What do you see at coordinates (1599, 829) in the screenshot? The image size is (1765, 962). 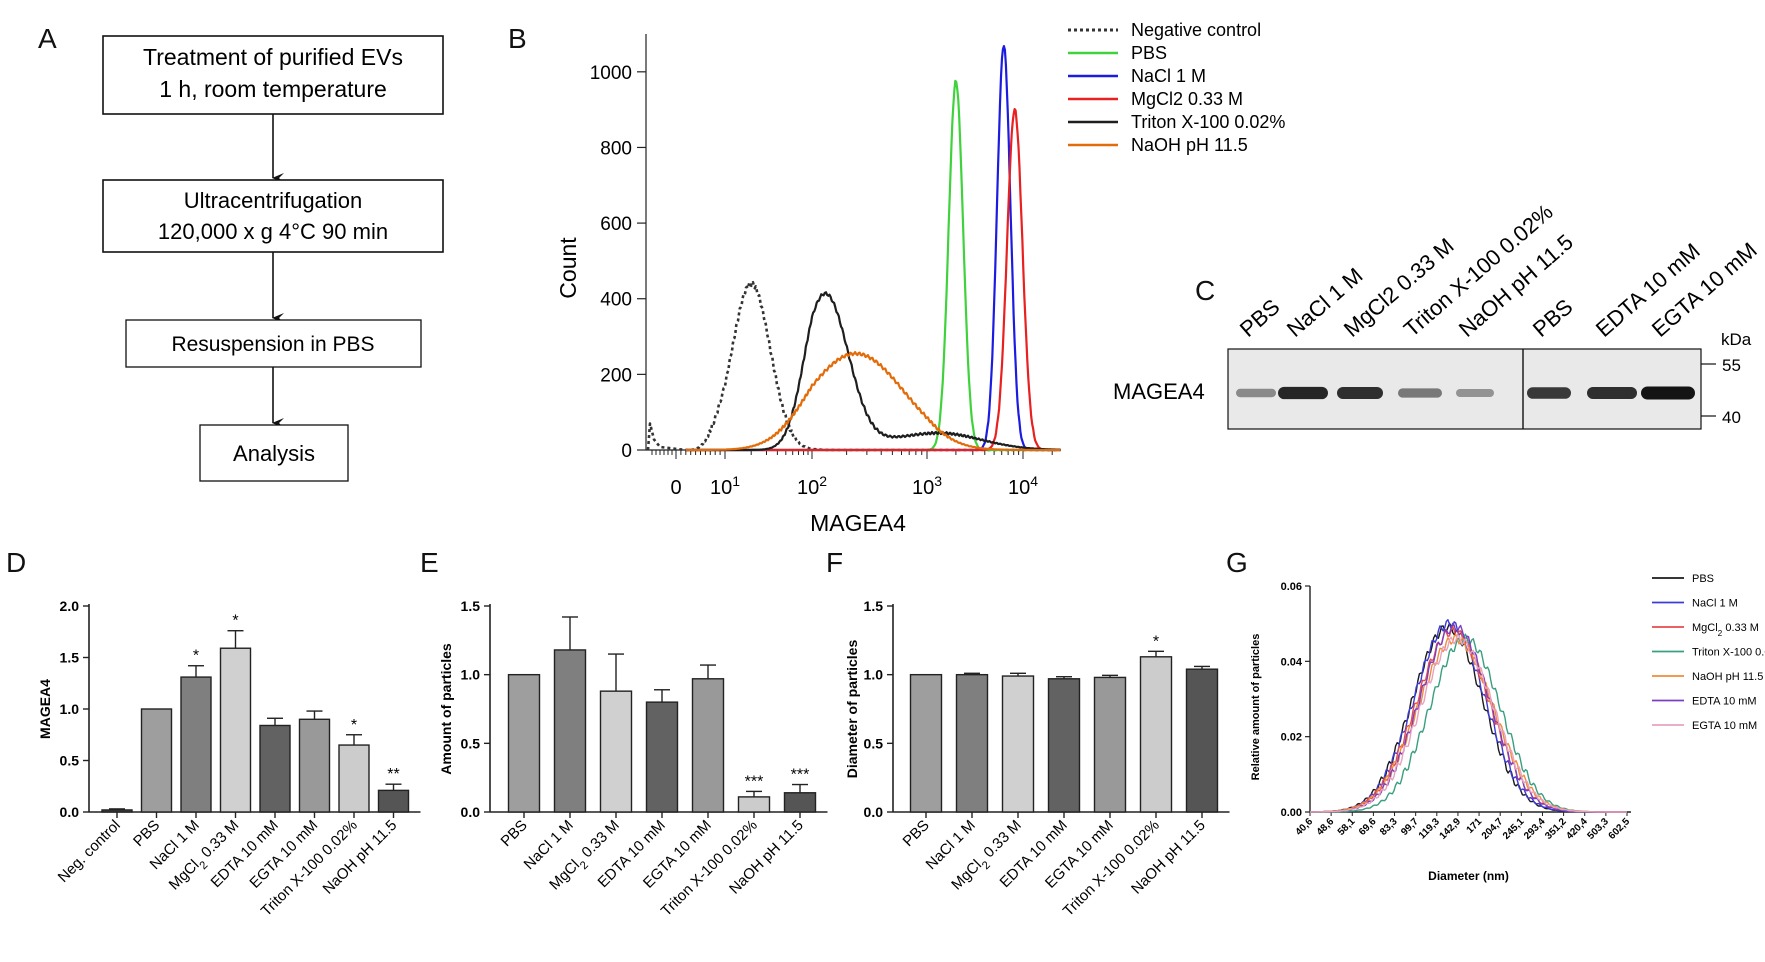 I see `x-tick-label: 503,3` at bounding box center [1599, 829].